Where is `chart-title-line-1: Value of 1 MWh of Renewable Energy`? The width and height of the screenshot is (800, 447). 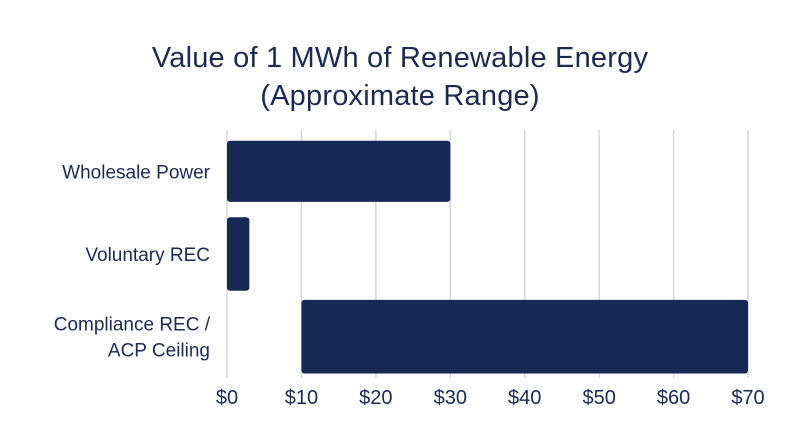
chart-title-line-1: Value of 1 MWh of Renewable Energy is located at coordinates (400, 58).